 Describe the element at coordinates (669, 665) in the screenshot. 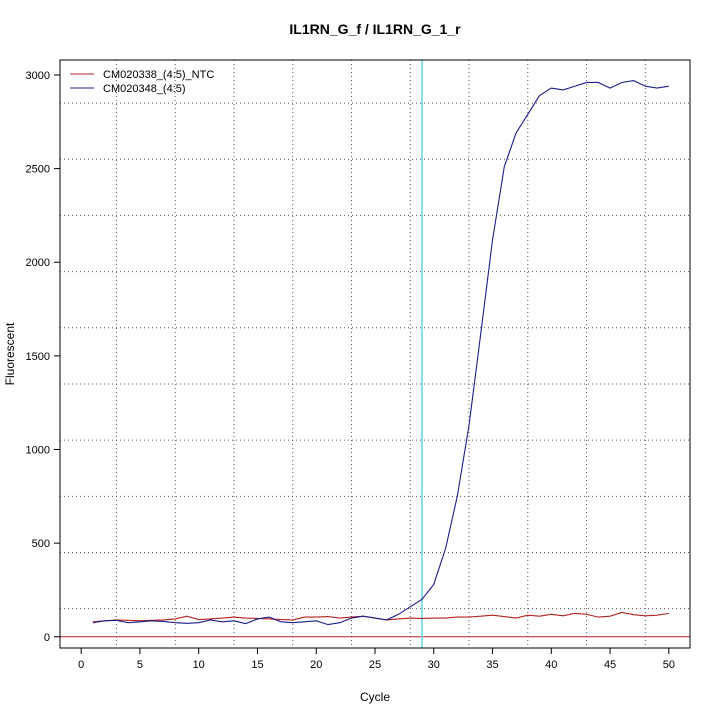

I see `x-tick-label: 50` at that location.